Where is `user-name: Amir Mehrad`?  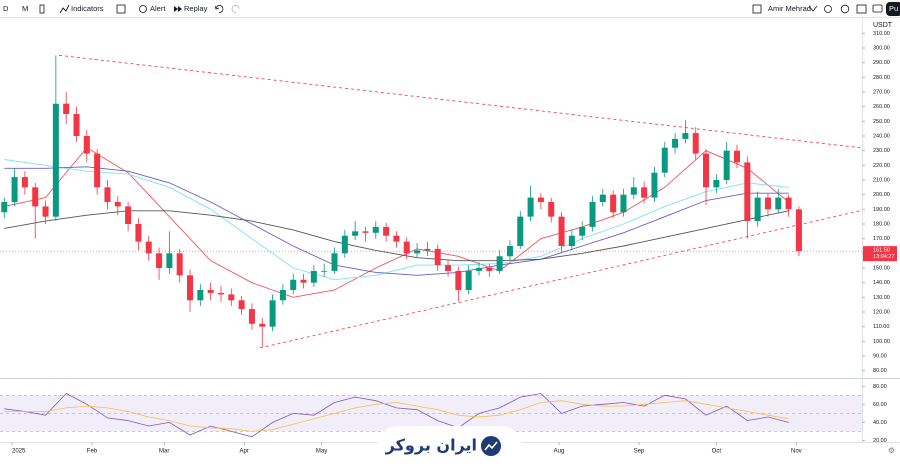 user-name: Amir Mehrad is located at coordinates (789, 8).